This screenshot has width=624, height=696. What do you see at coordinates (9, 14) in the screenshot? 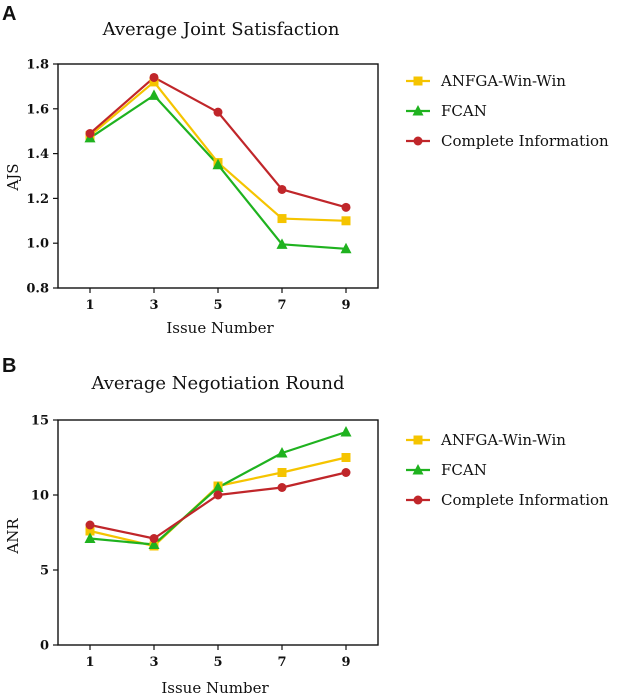
I see `panel-a-label: A` at bounding box center [9, 14].